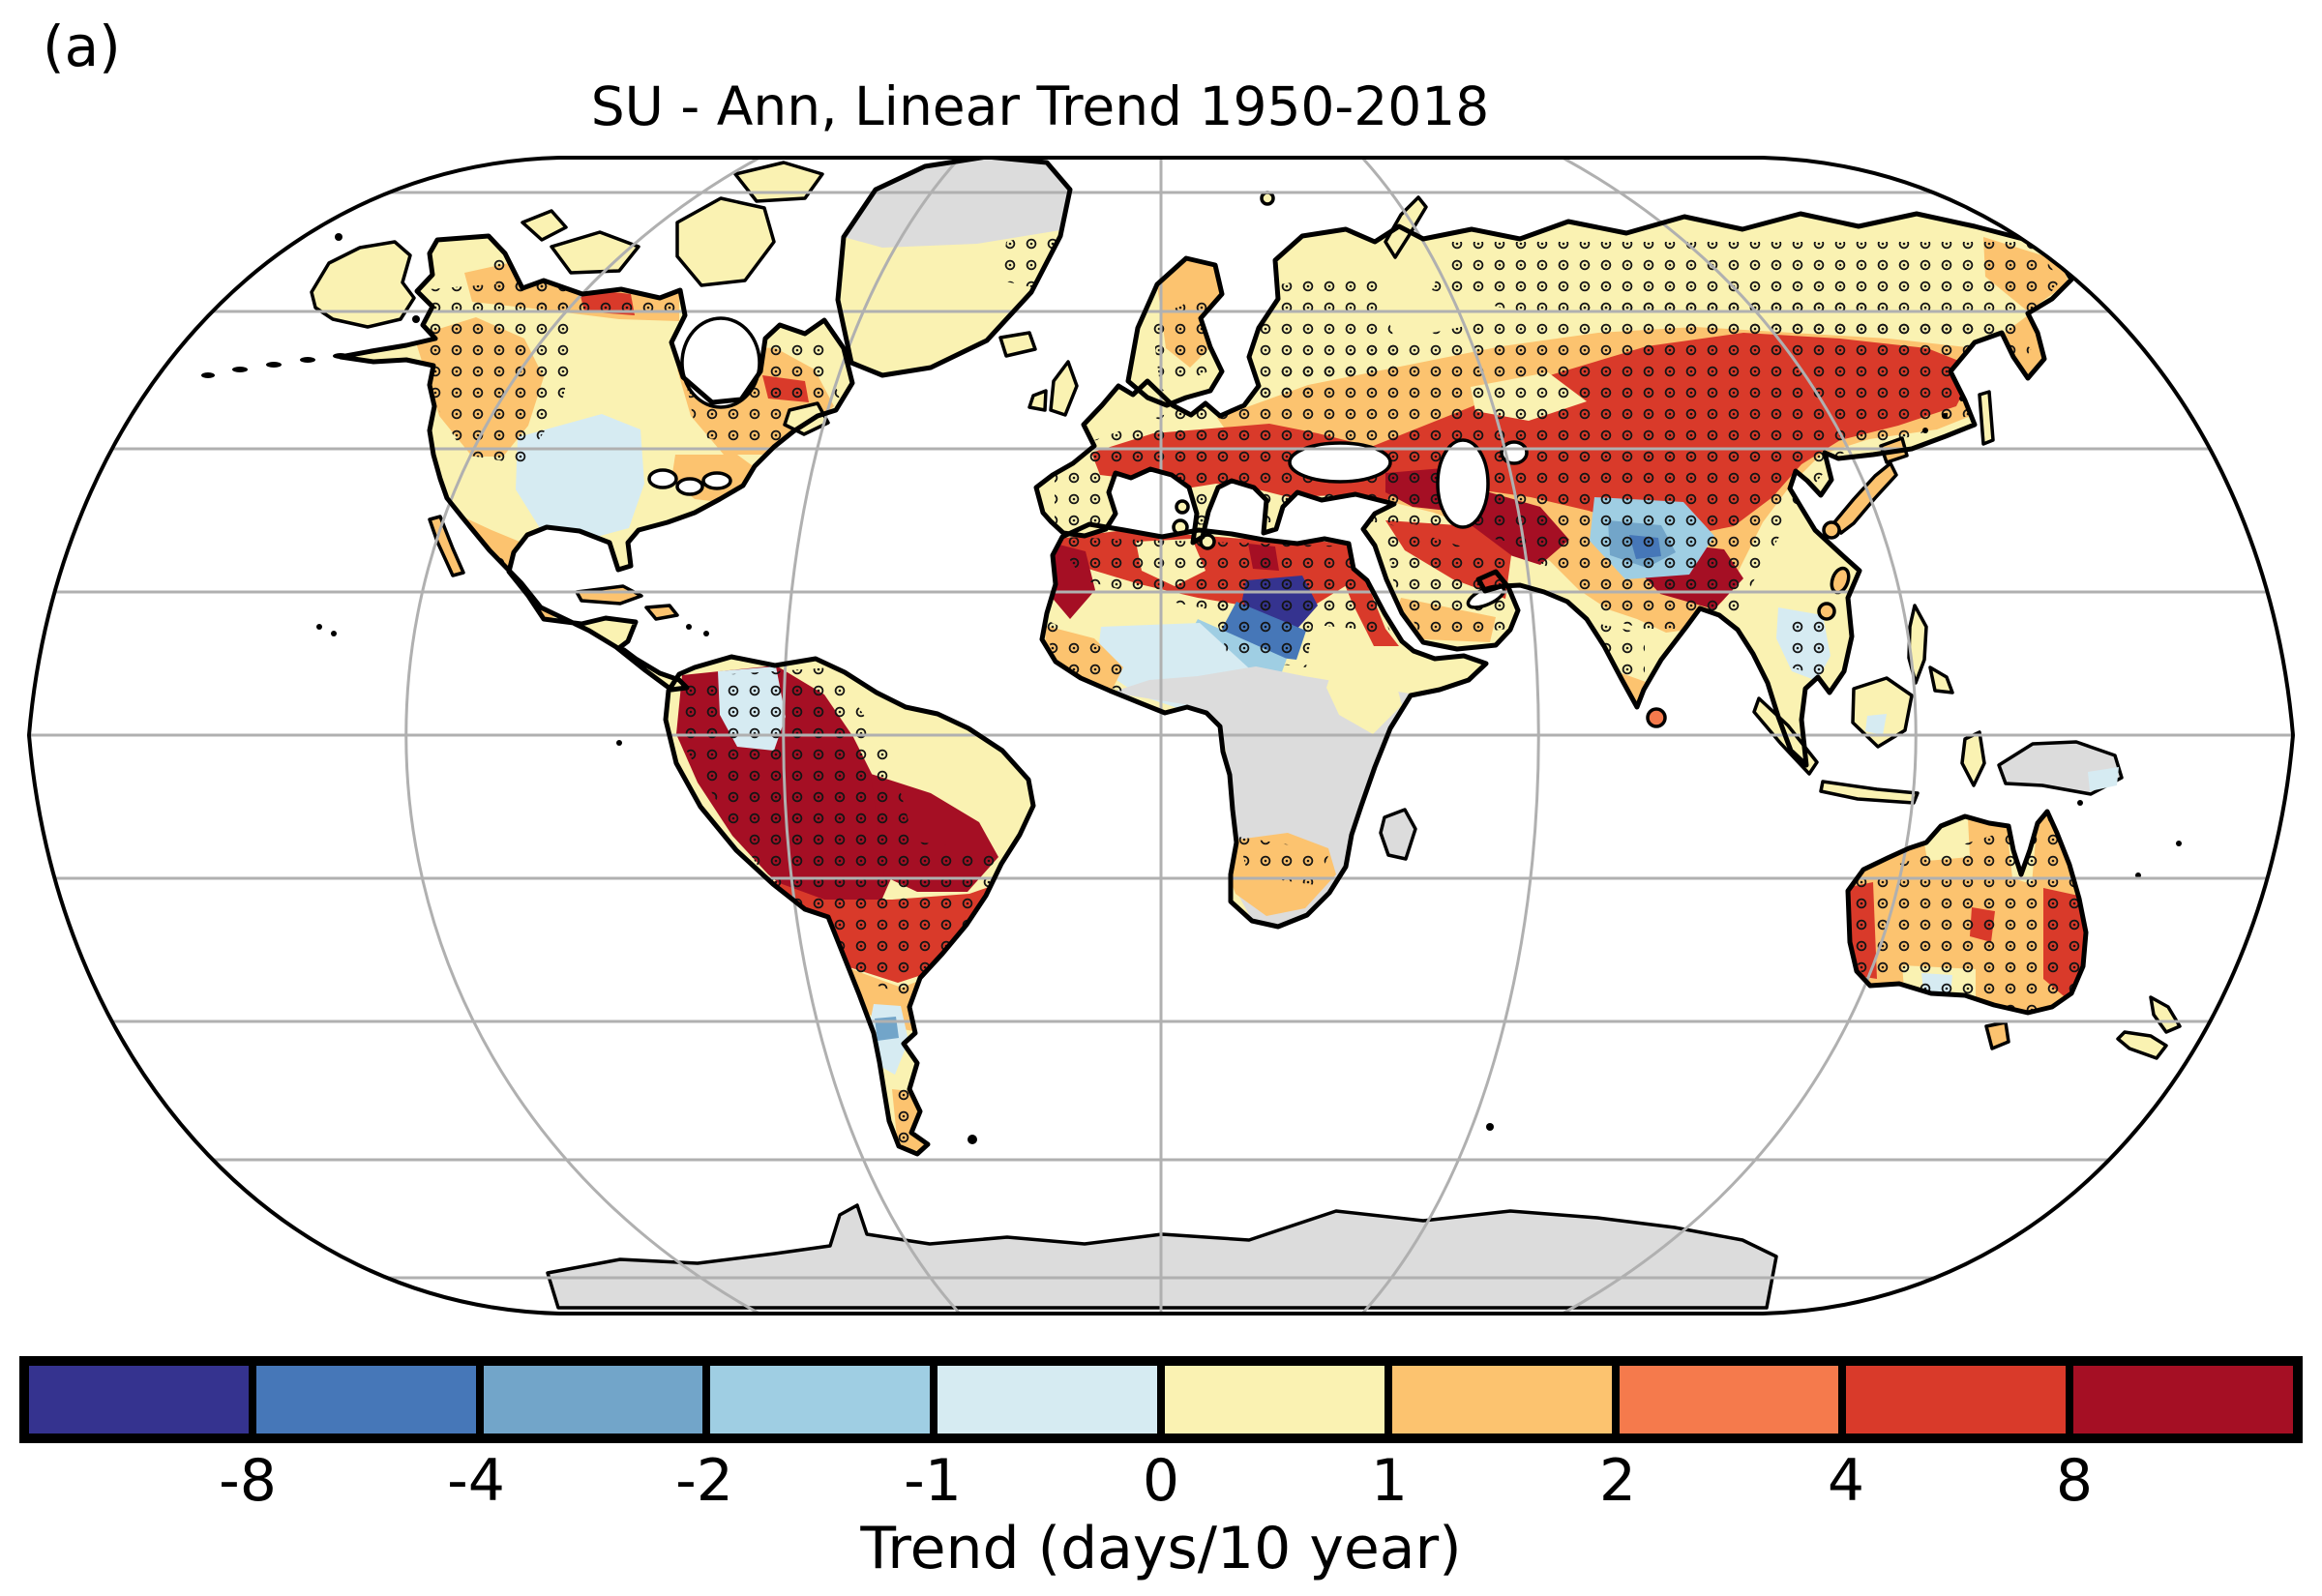 Image resolution: width=2322 pixels, height=1596 pixels. Describe the element at coordinates (1017, 344) in the screenshot. I see `iceland` at that location.